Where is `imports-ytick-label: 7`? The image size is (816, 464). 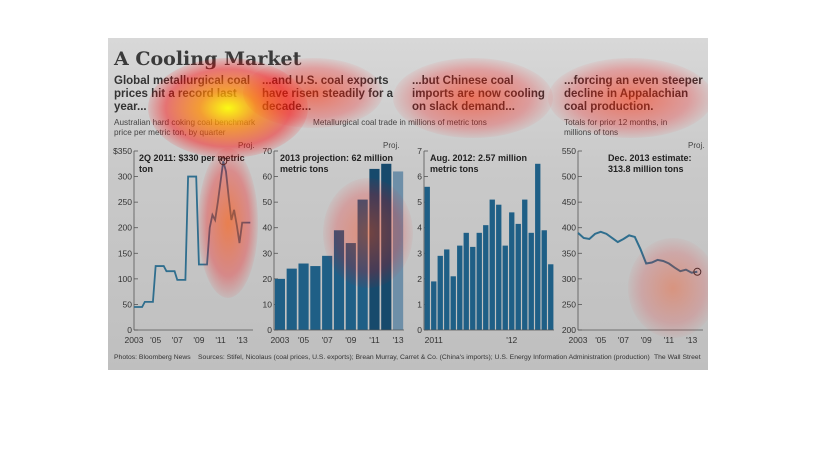
imports-ytick-label: 7 is located at coordinates (419, 151).